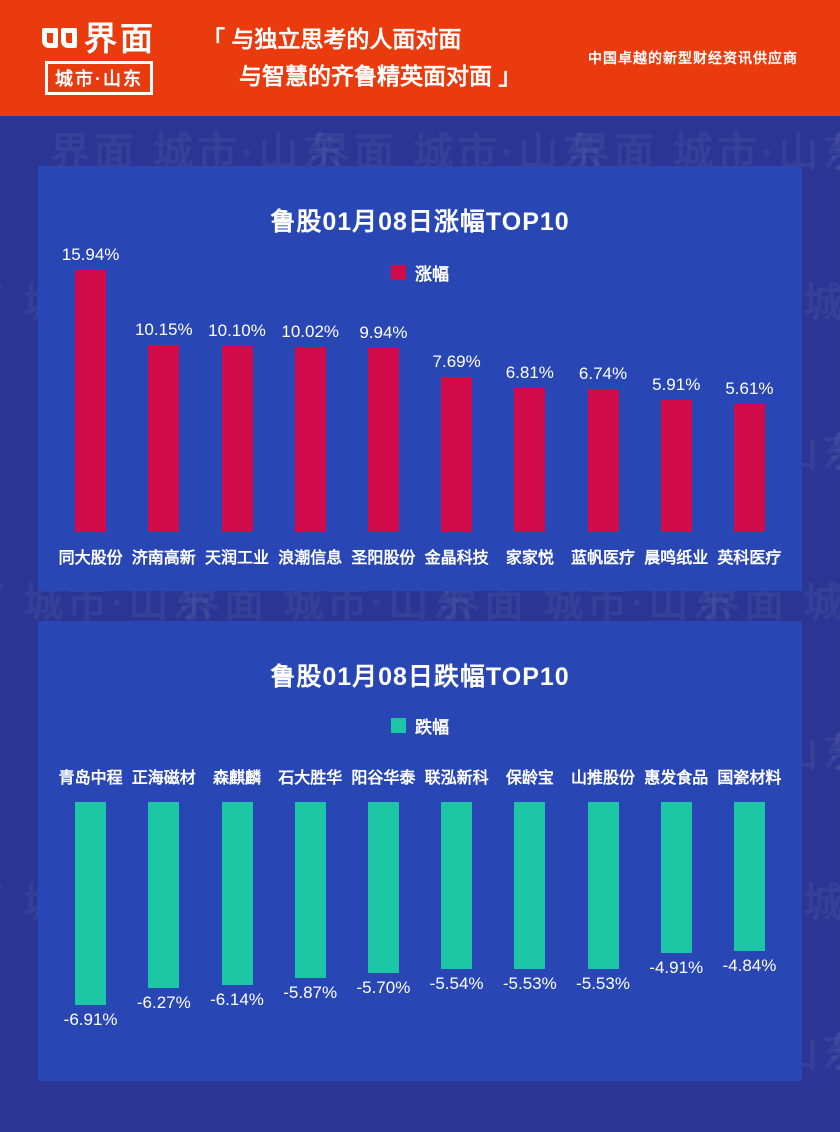 Image resolution: width=840 pixels, height=1132 pixels. I want to click on bar-value-label: 5.61%, so click(749, 389).